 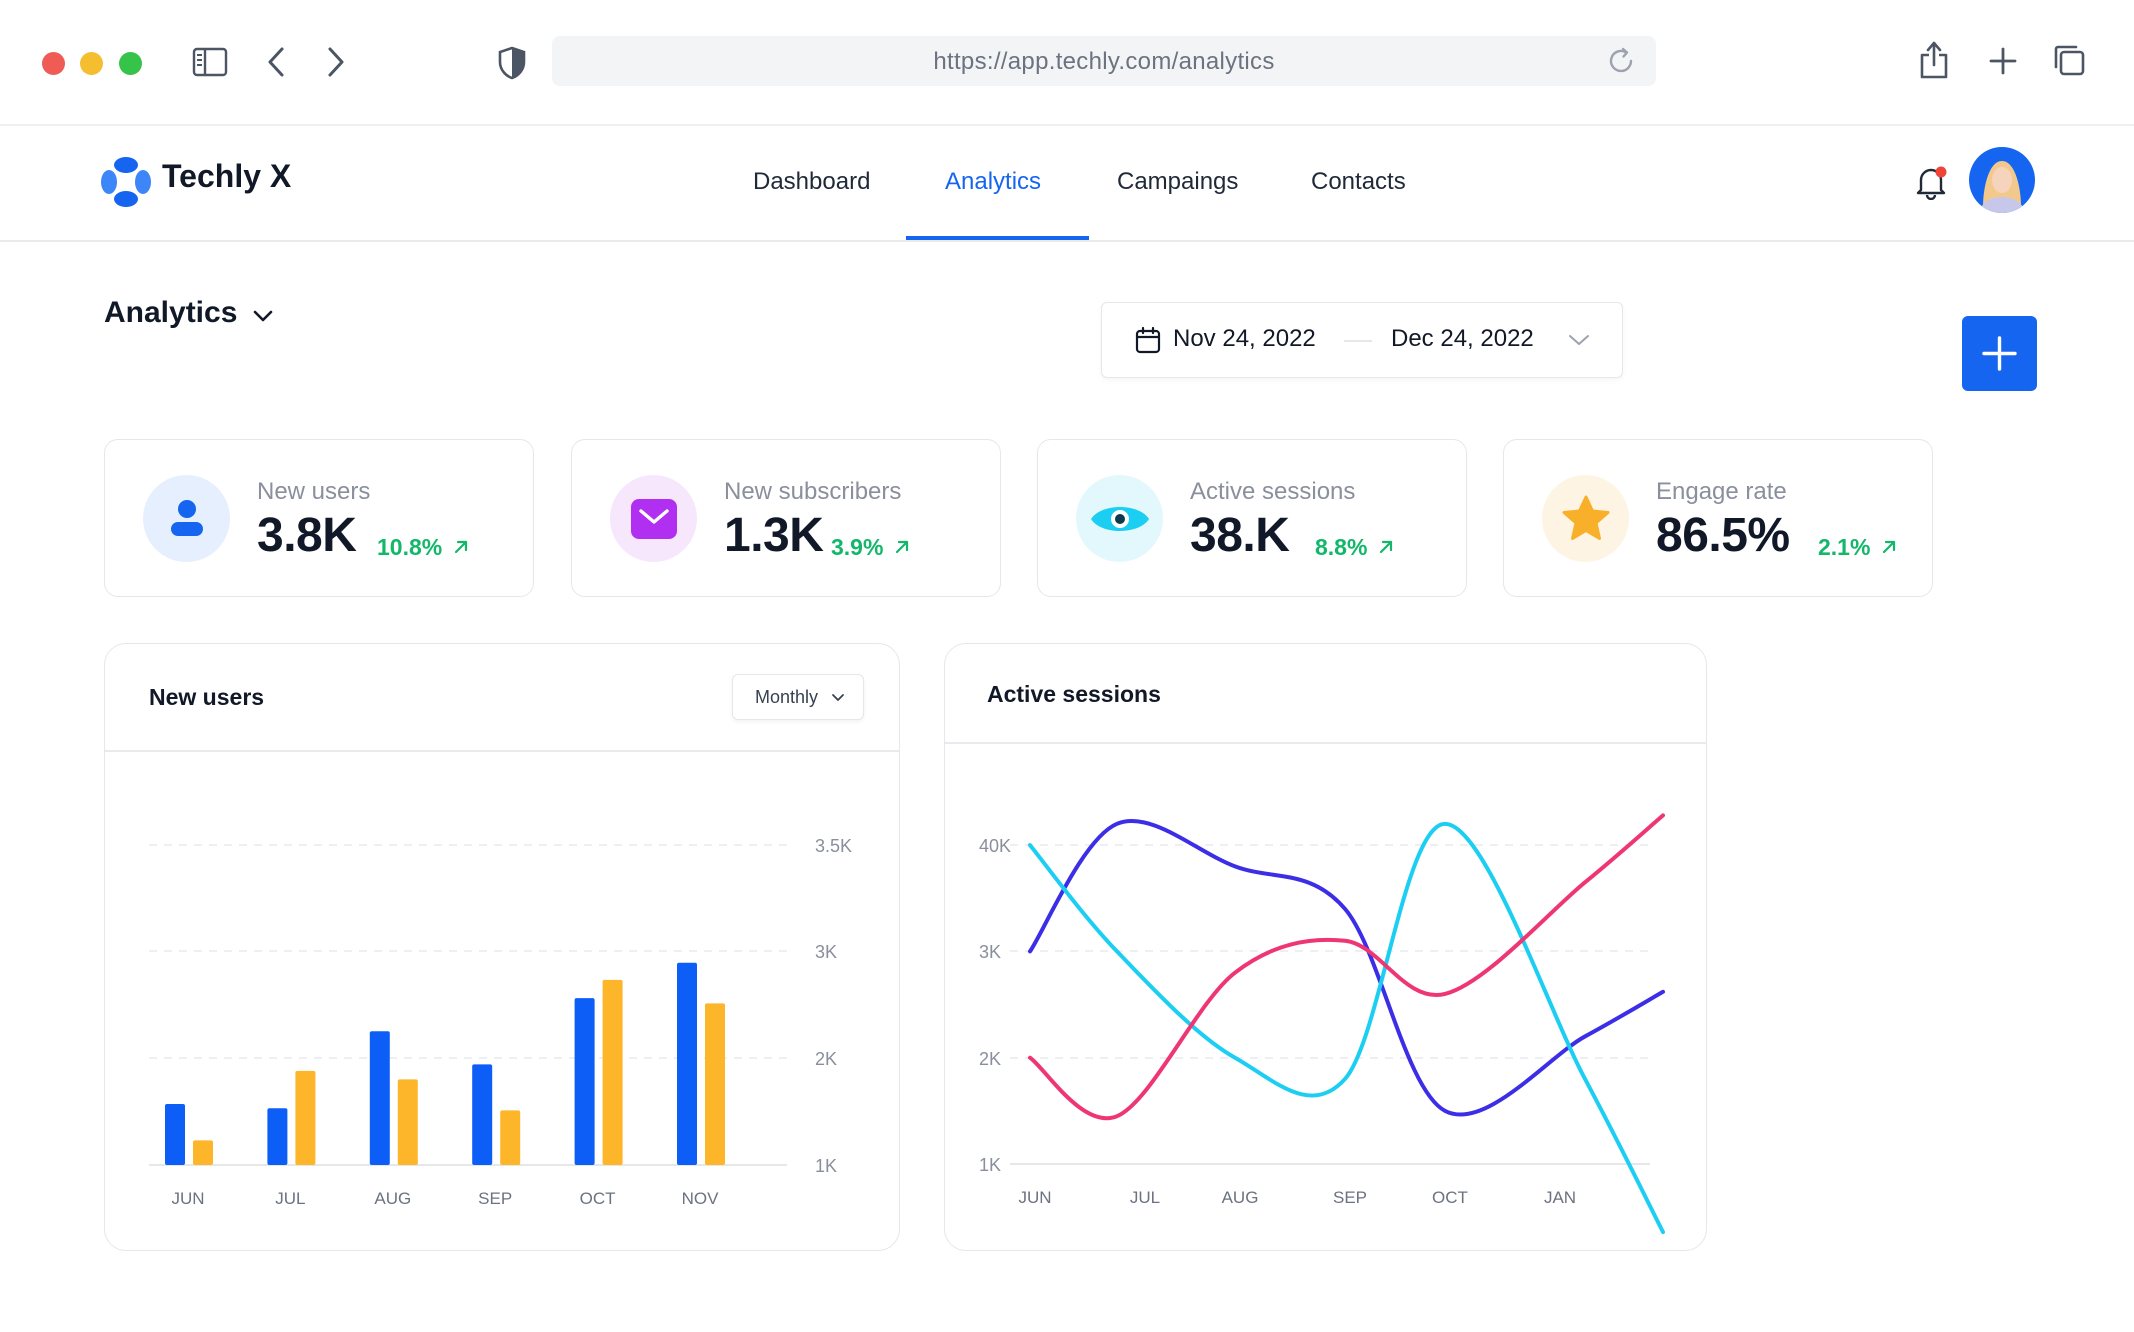 I want to click on star-icon, so click(x=1586, y=517).